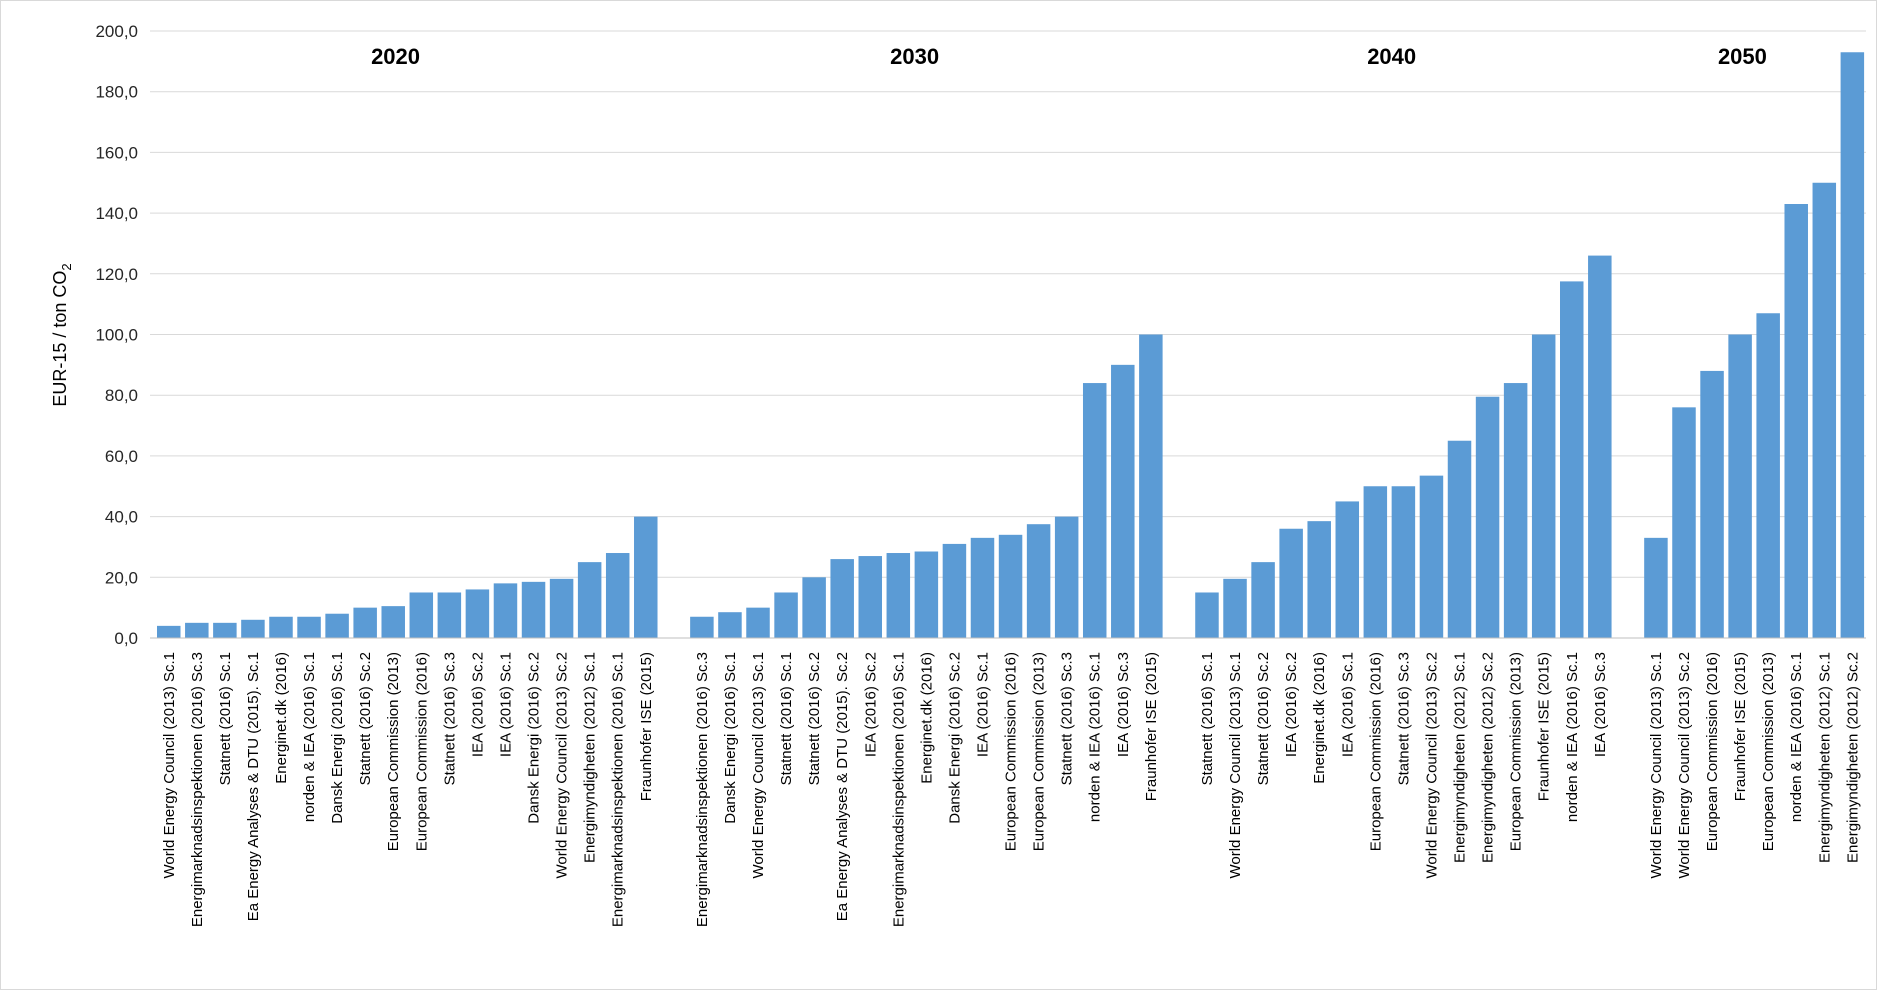  I want to click on y-tick-label: 120,0, so click(116, 274).